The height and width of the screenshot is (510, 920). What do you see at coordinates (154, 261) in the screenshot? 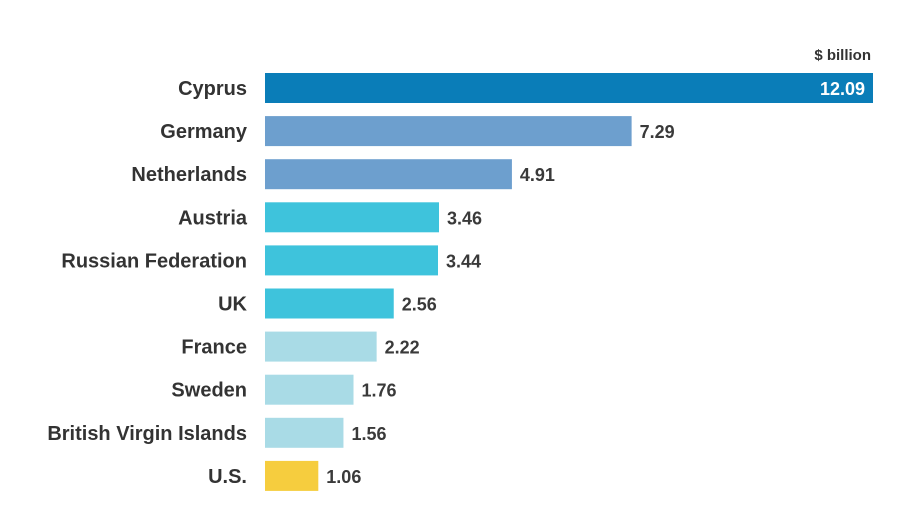
I see `category-label: Russian Federation` at bounding box center [154, 261].